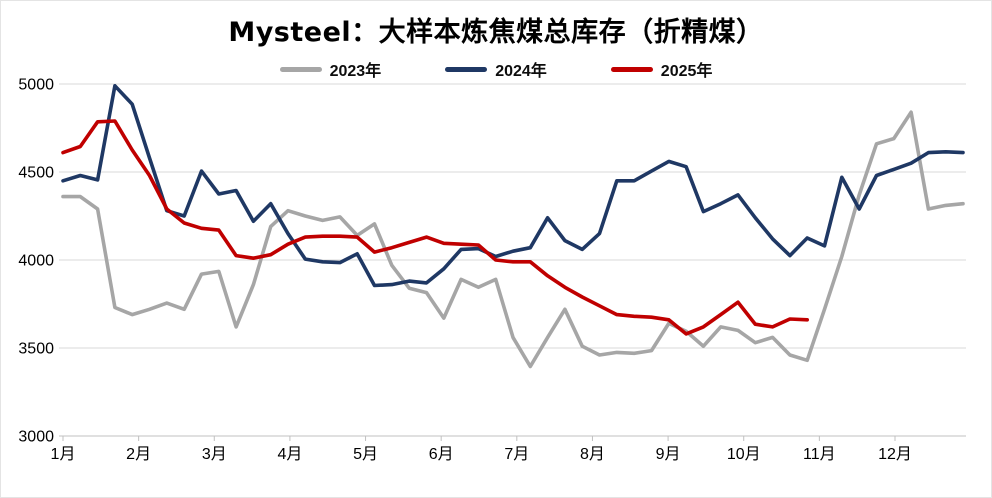 The width and height of the screenshot is (992, 498). I want to click on x-tick-label-2月: 2月, so click(138, 454).